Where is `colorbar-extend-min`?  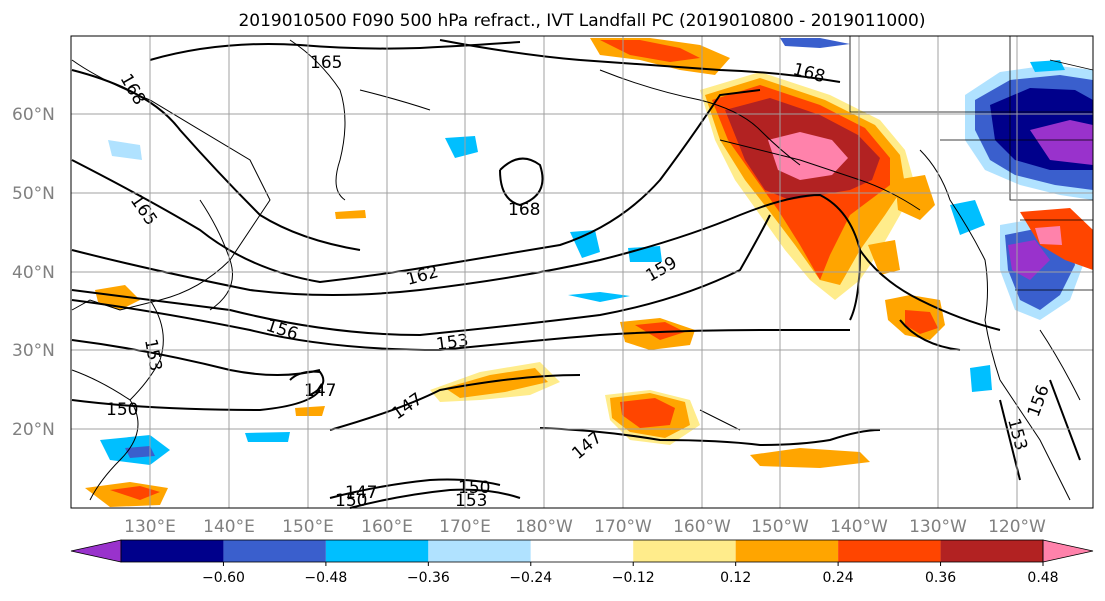
colorbar-extend-min is located at coordinates (96, 551).